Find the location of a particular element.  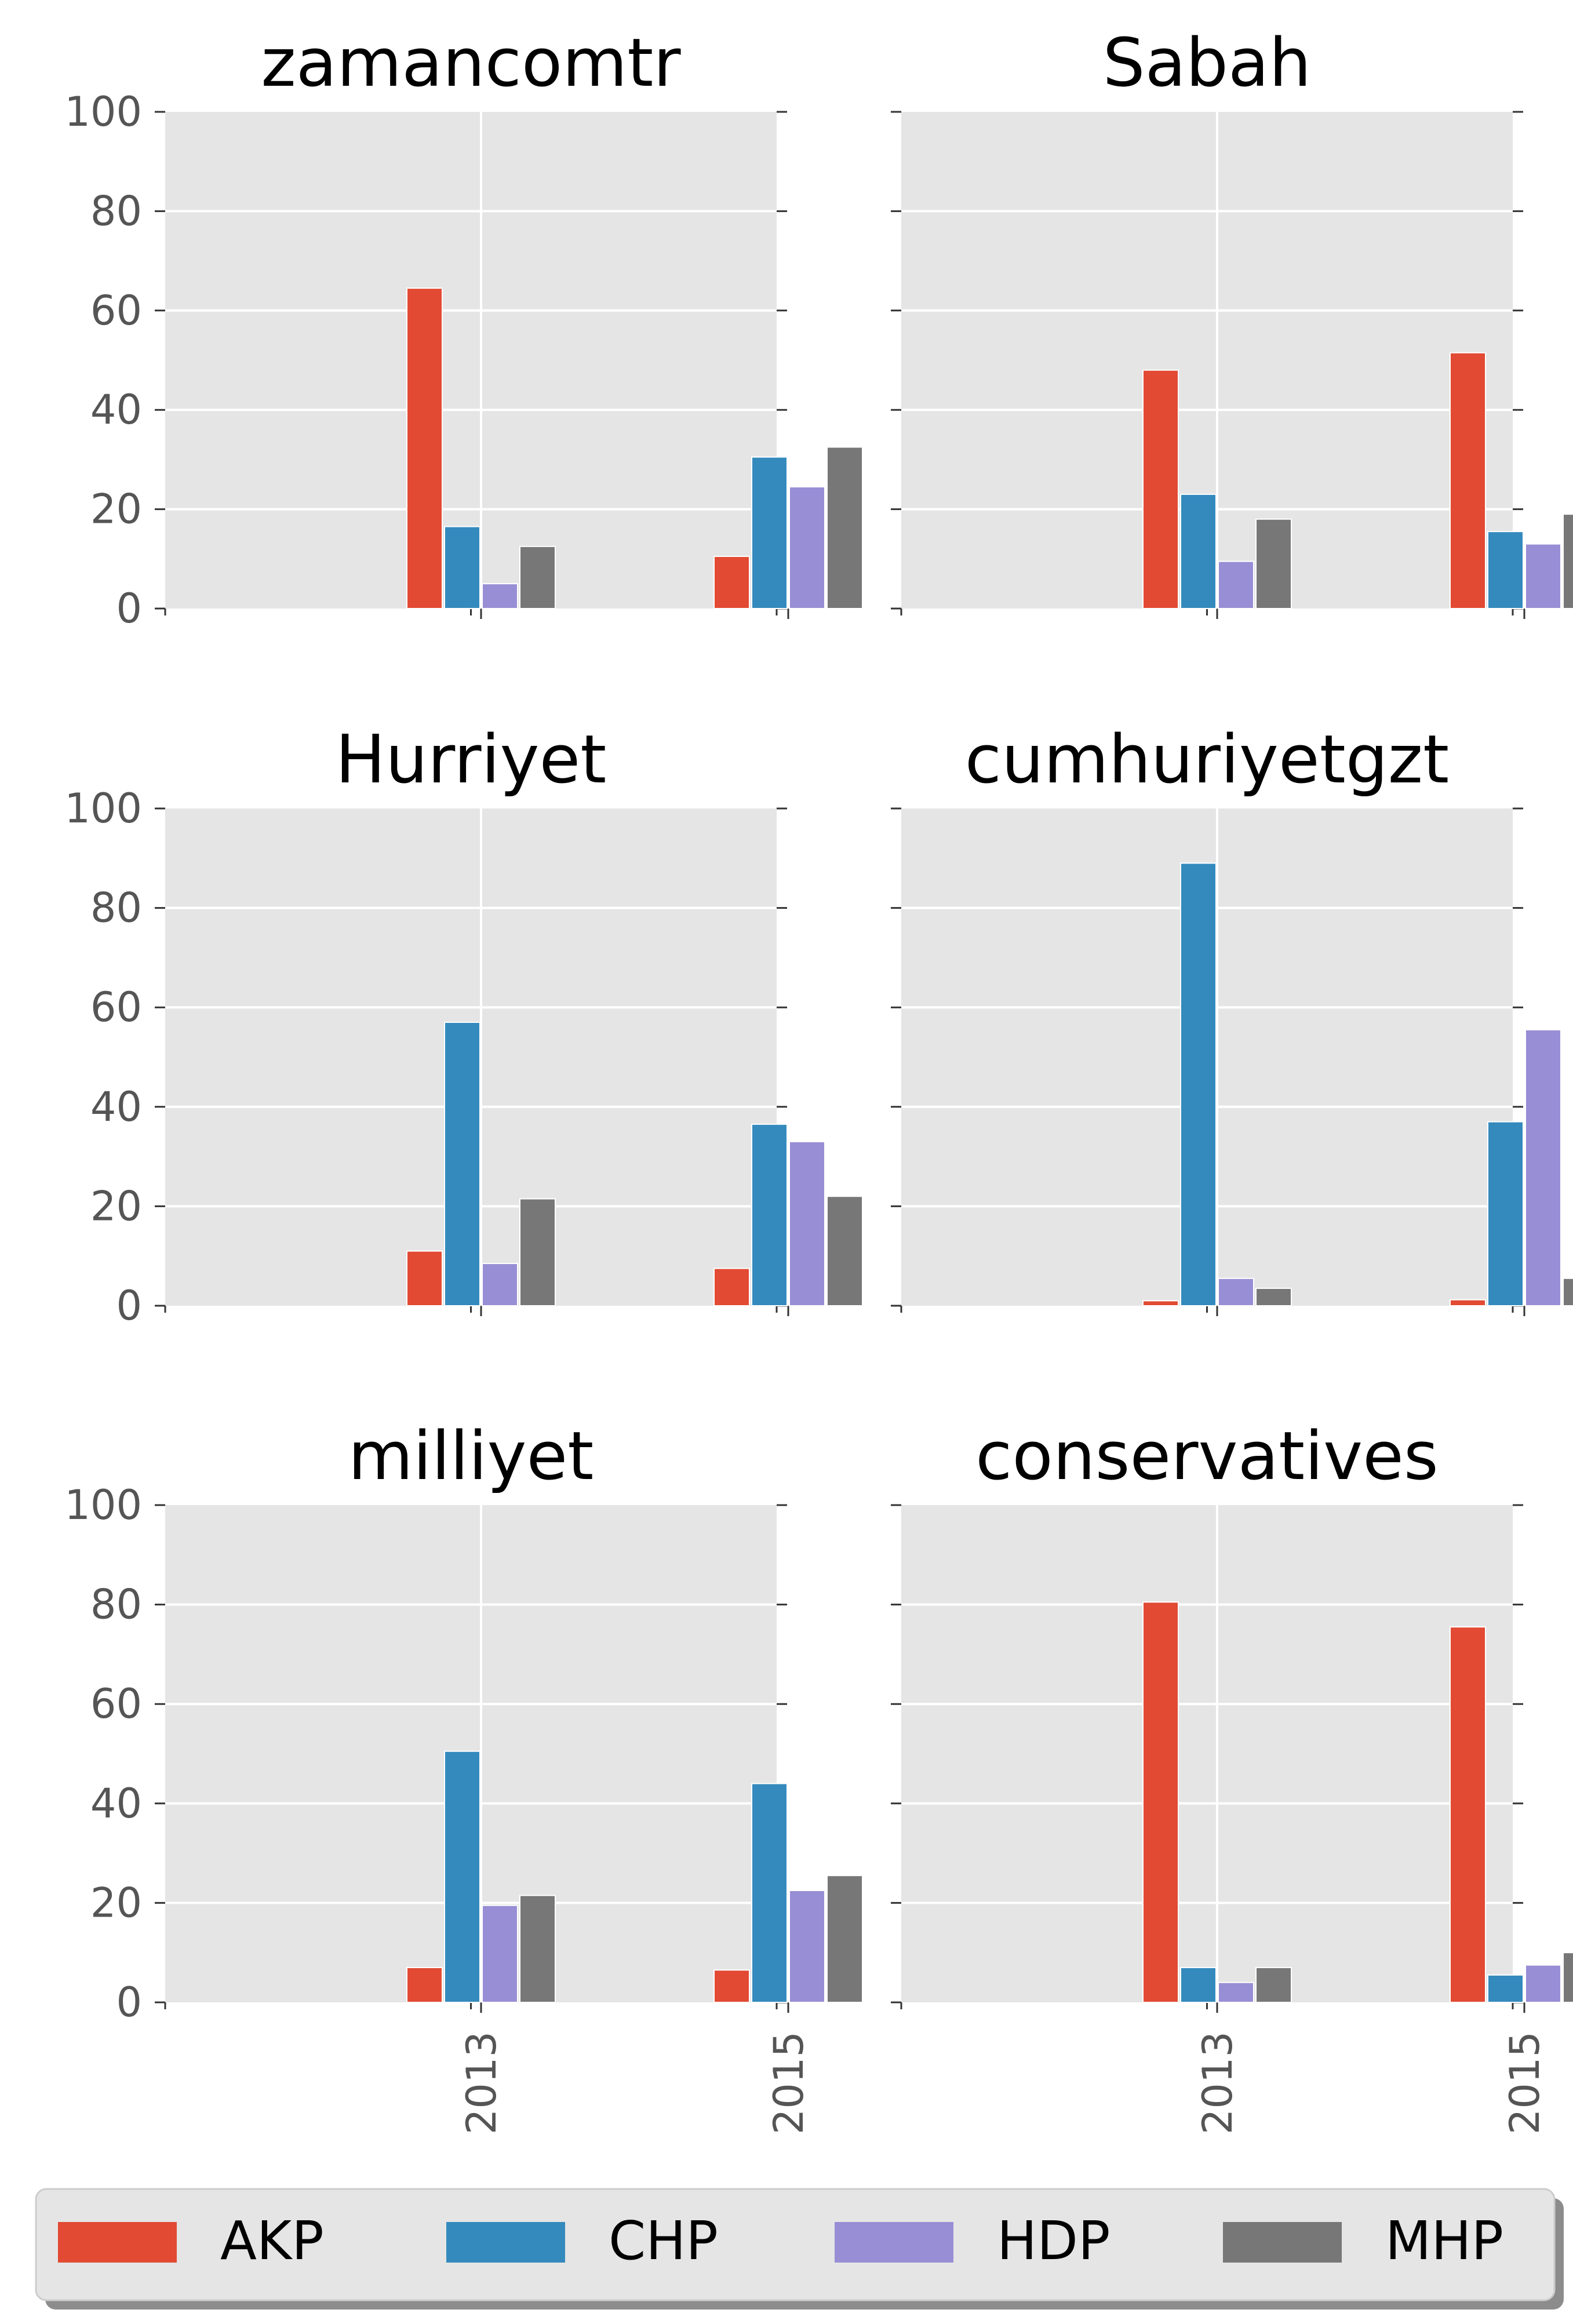

legend-box is located at coordinates (796, 2245).